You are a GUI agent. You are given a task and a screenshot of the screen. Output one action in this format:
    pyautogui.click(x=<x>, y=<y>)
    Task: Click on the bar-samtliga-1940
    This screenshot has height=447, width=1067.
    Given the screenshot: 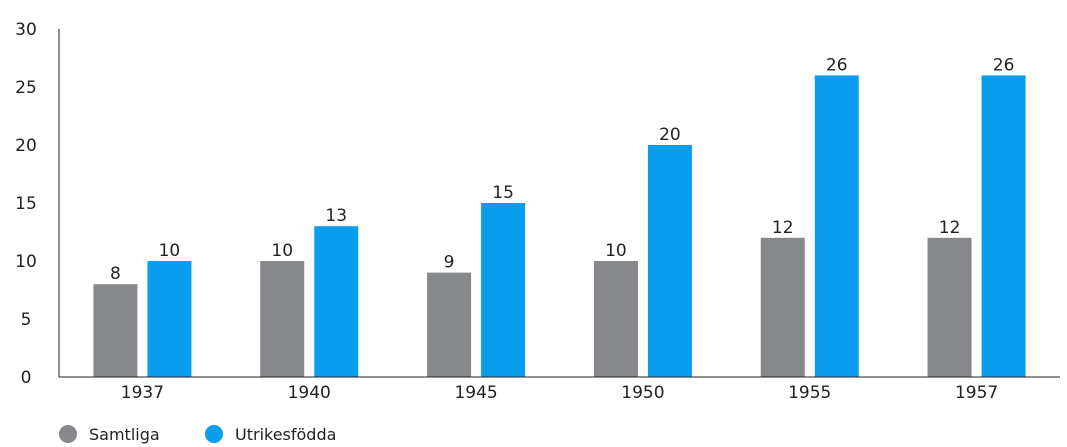 What is the action you would take?
    pyautogui.click(x=282, y=319)
    